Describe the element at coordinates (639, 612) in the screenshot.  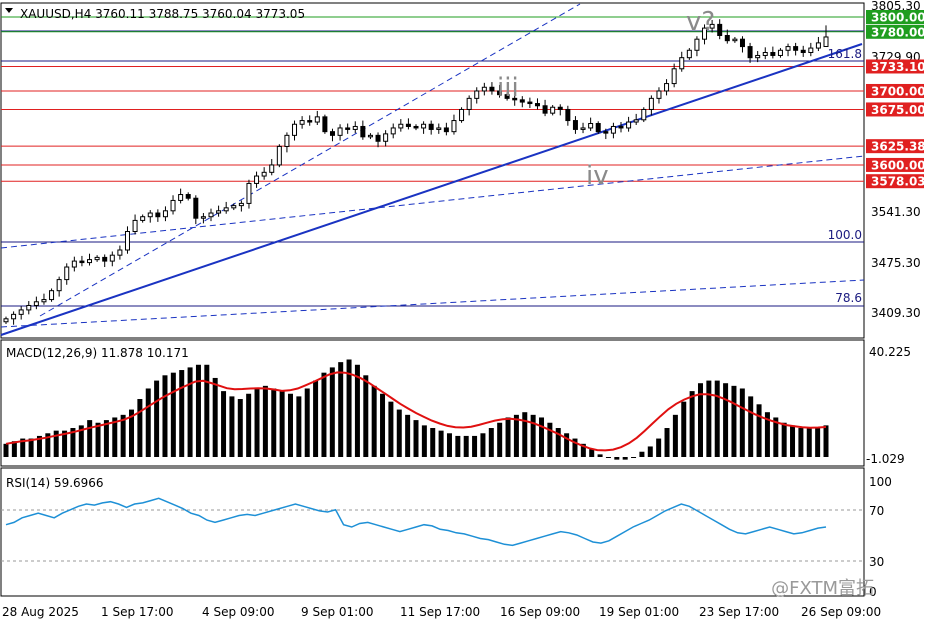
I see `time-tick: 19 Sep 01:00` at that location.